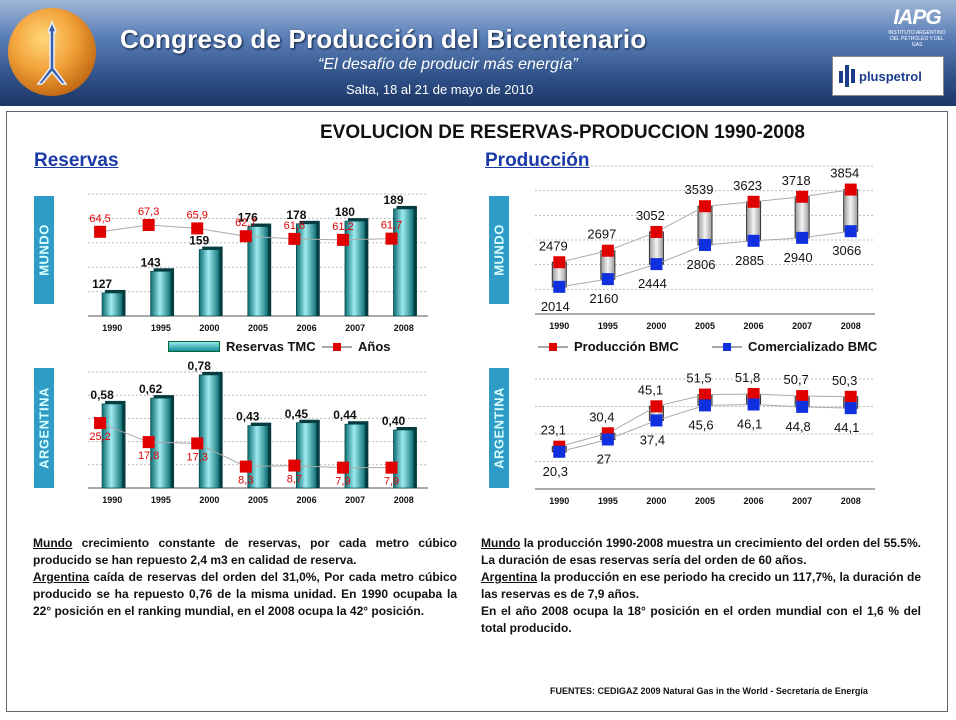 The image size is (956, 720). What do you see at coordinates (601, 234) in the screenshot?
I see `production-value-label: 2697` at bounding box center [601, 234].